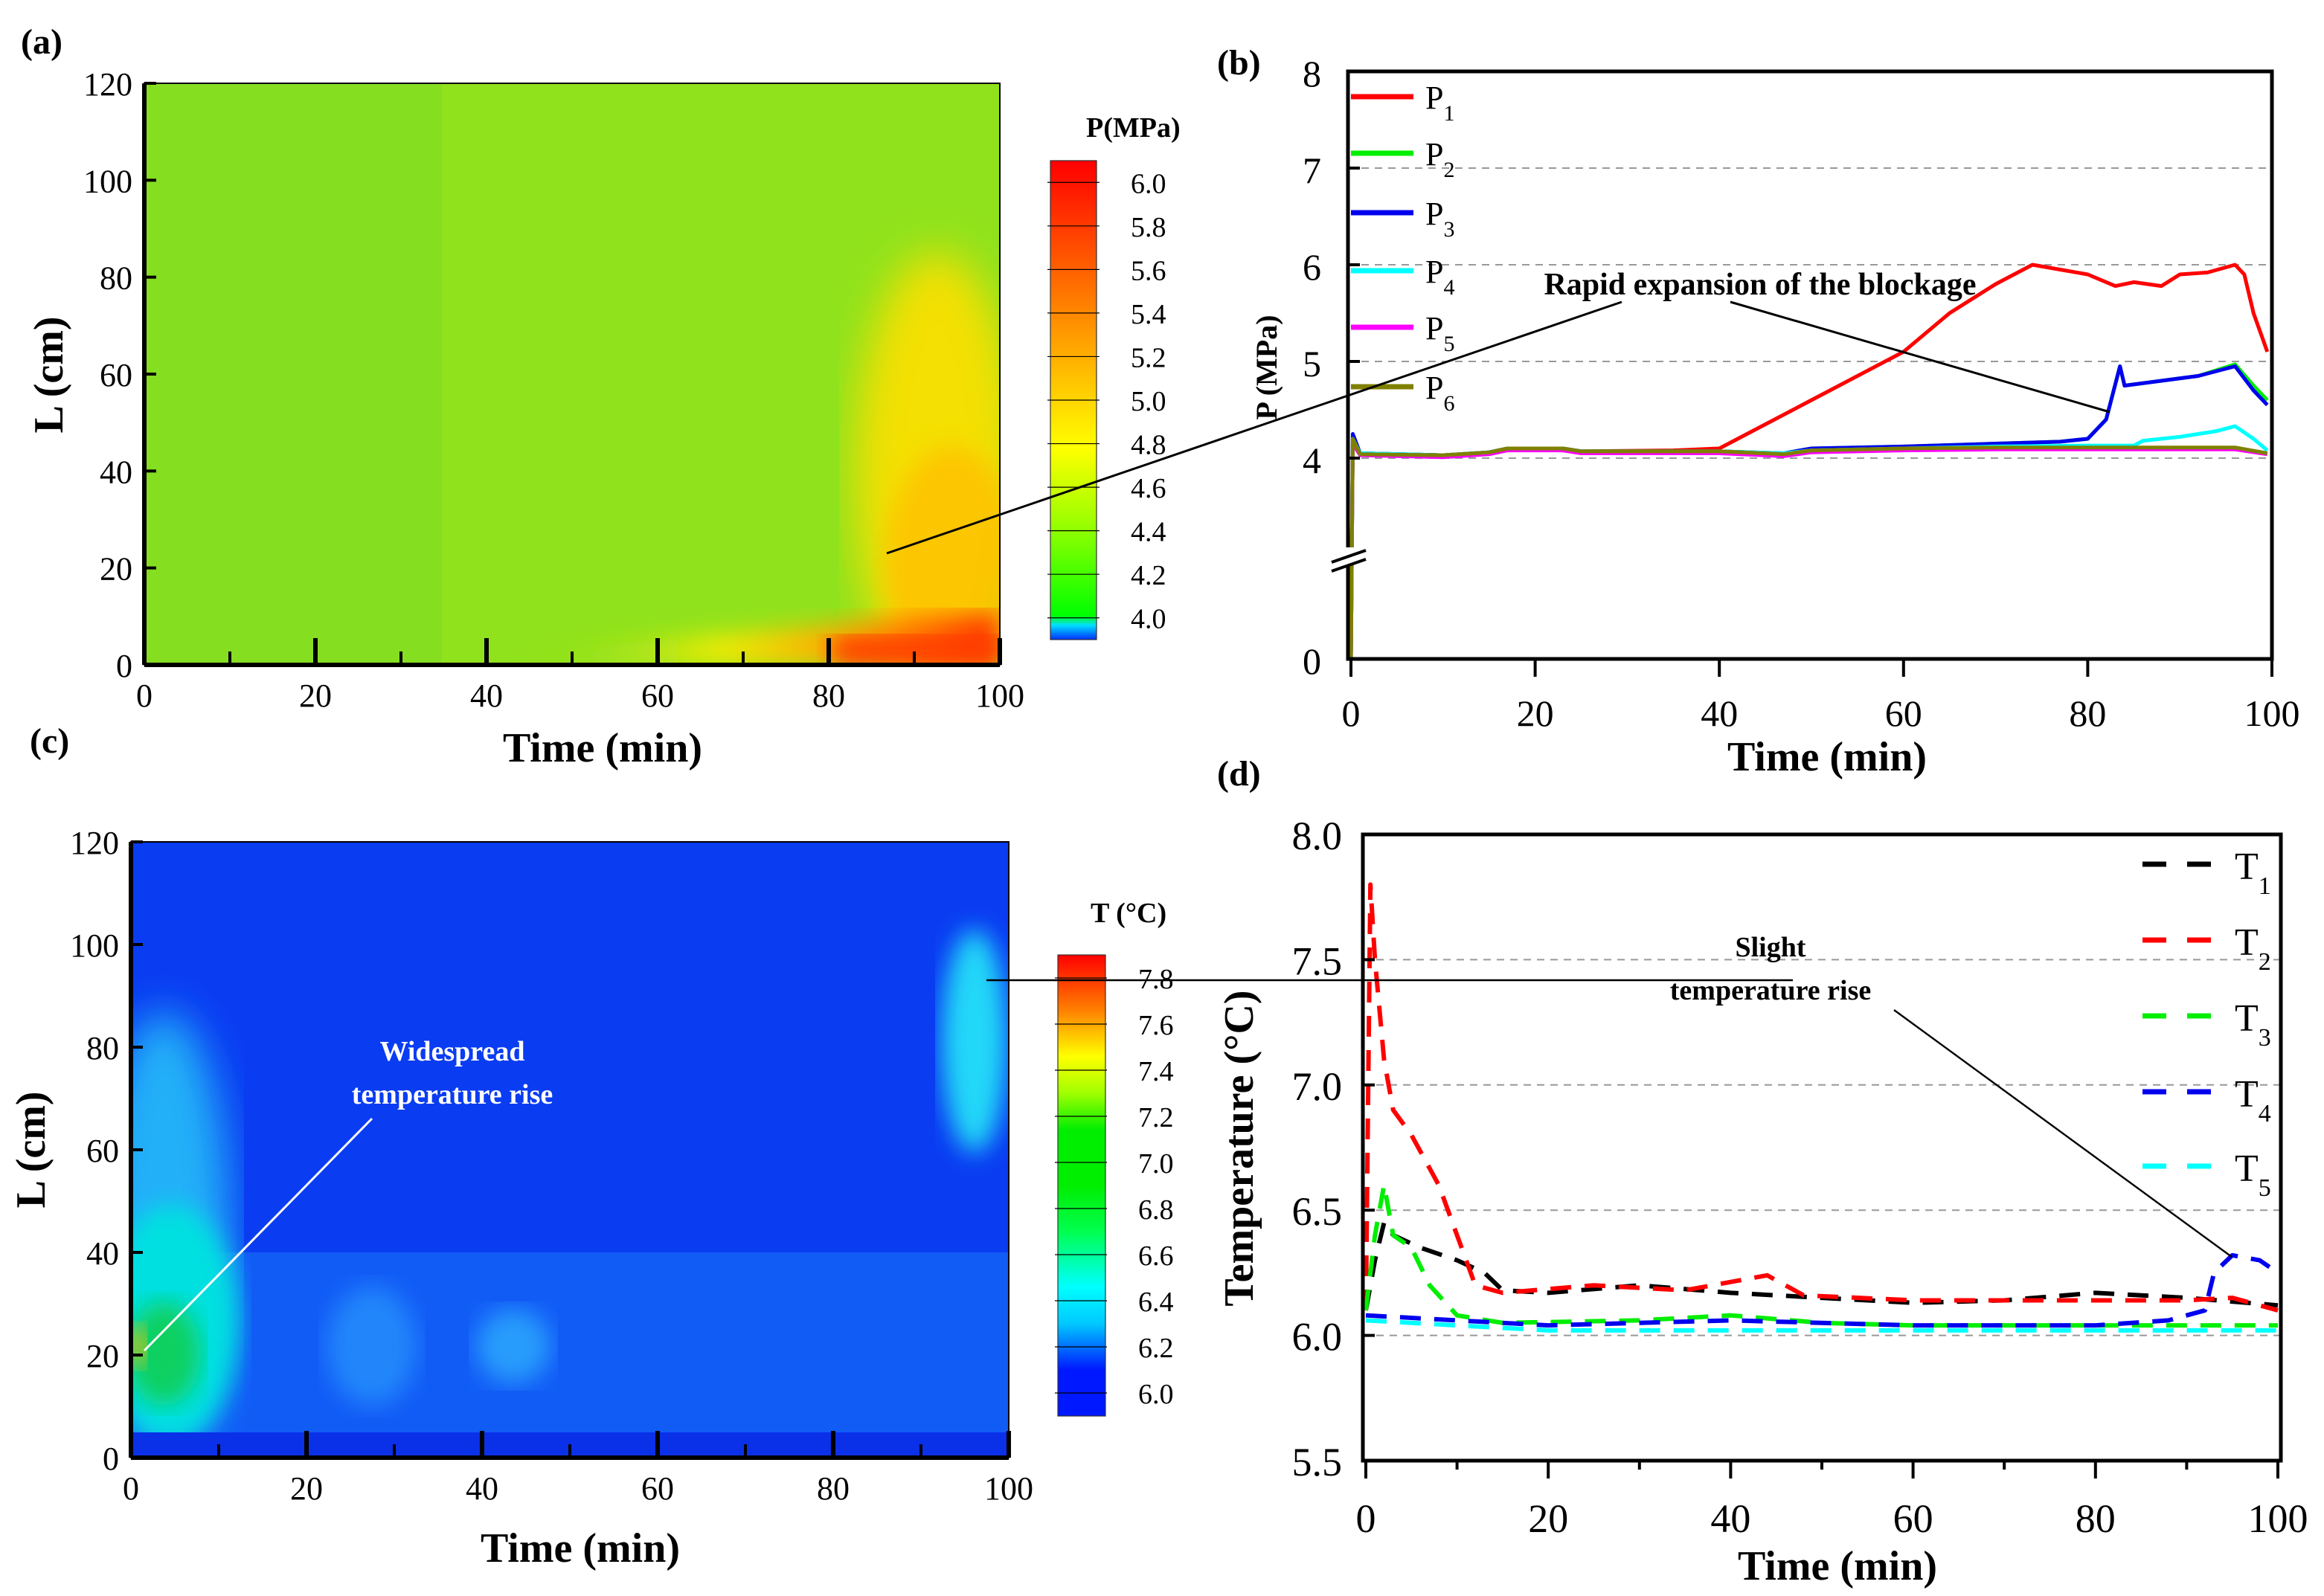  What do you see at coordinates (1317, 961) in the screenshot?
I see `y-tick-label: 7.5` at bounding box center [1317, 961].